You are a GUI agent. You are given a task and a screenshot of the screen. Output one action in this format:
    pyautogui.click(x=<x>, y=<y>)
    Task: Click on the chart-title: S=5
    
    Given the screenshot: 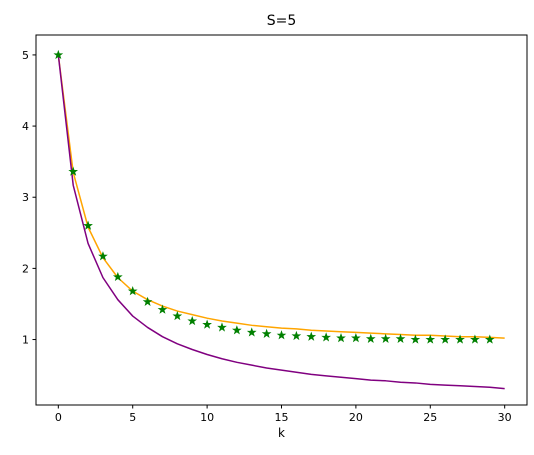 What is the action you would take?
    pyautogui.click(x=282, y=21)
    